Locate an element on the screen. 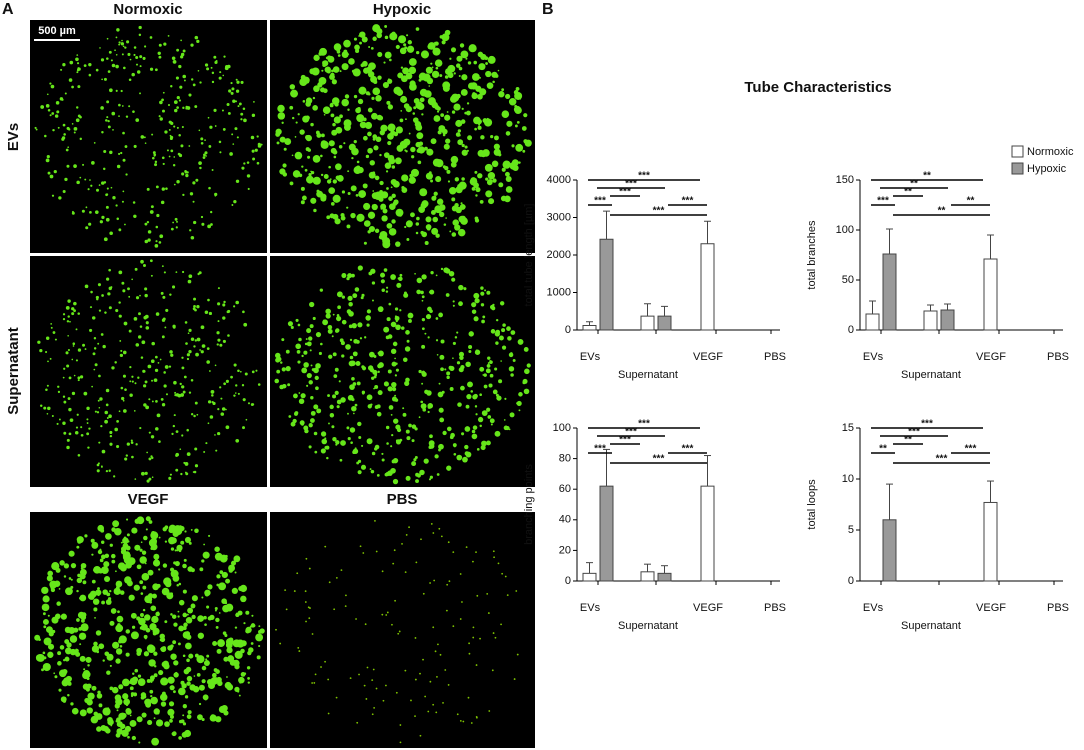  legend-swatch is located at coordinates (1017, 168).